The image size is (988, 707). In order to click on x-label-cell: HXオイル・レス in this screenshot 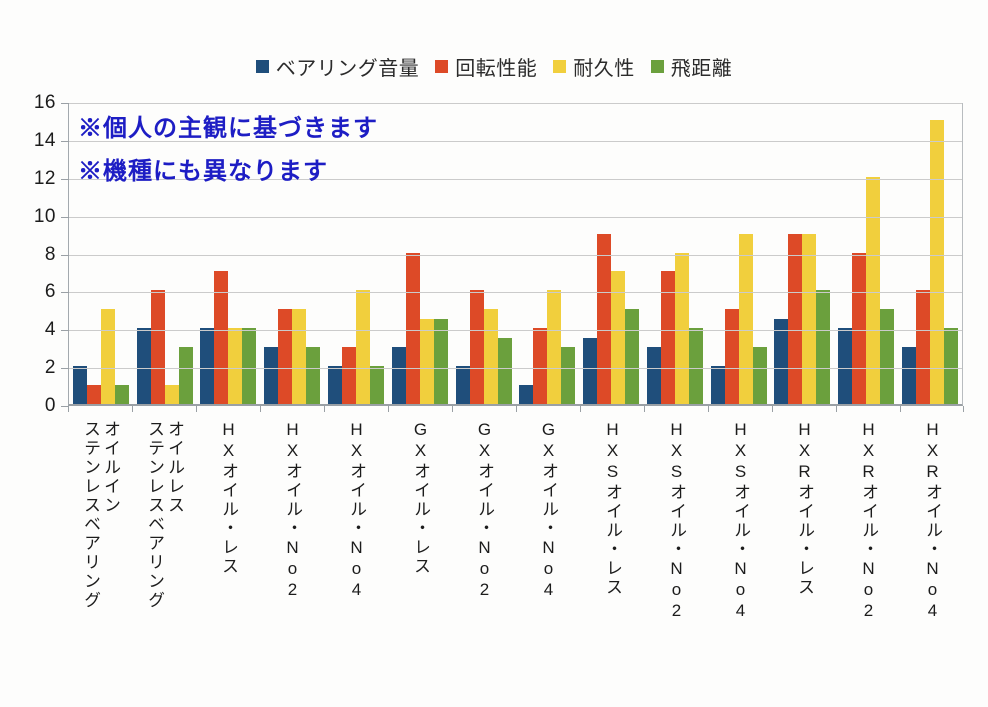, I will do `click(228, 558)`.